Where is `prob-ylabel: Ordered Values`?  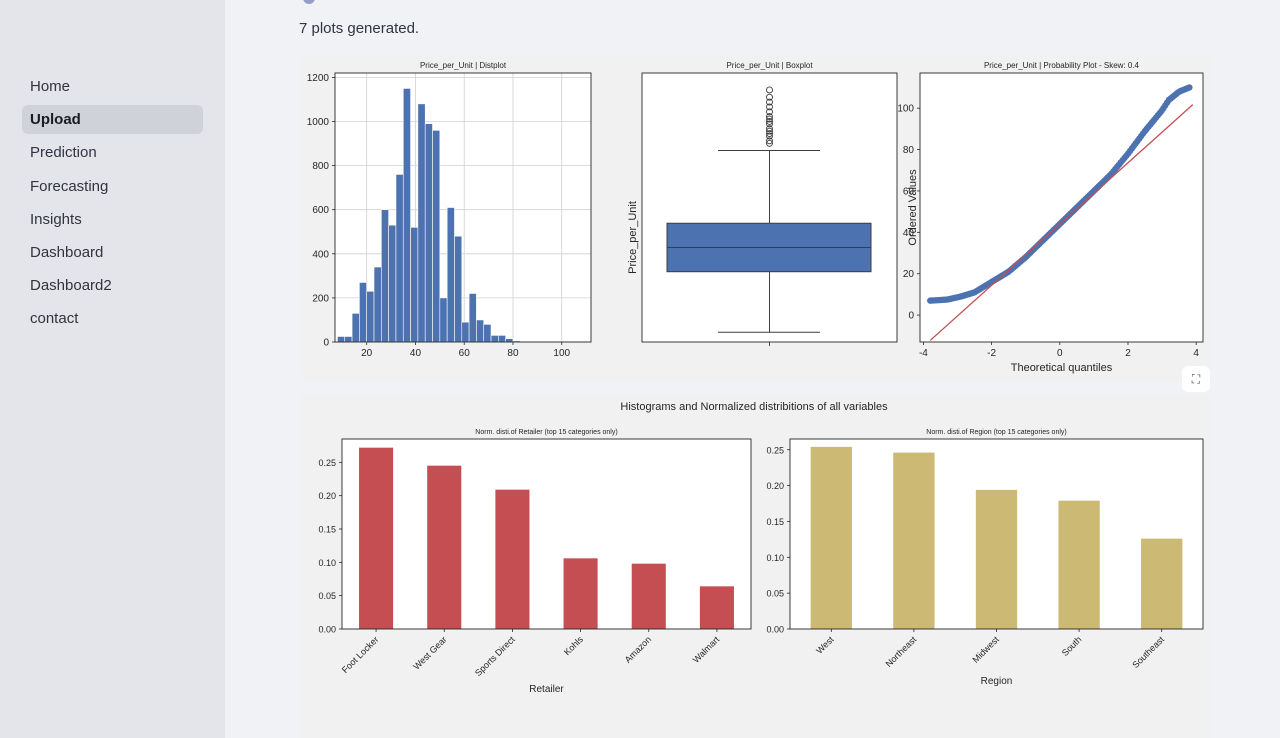
prob-ylabel: Ordered Values is located at coordinates (913, 207).